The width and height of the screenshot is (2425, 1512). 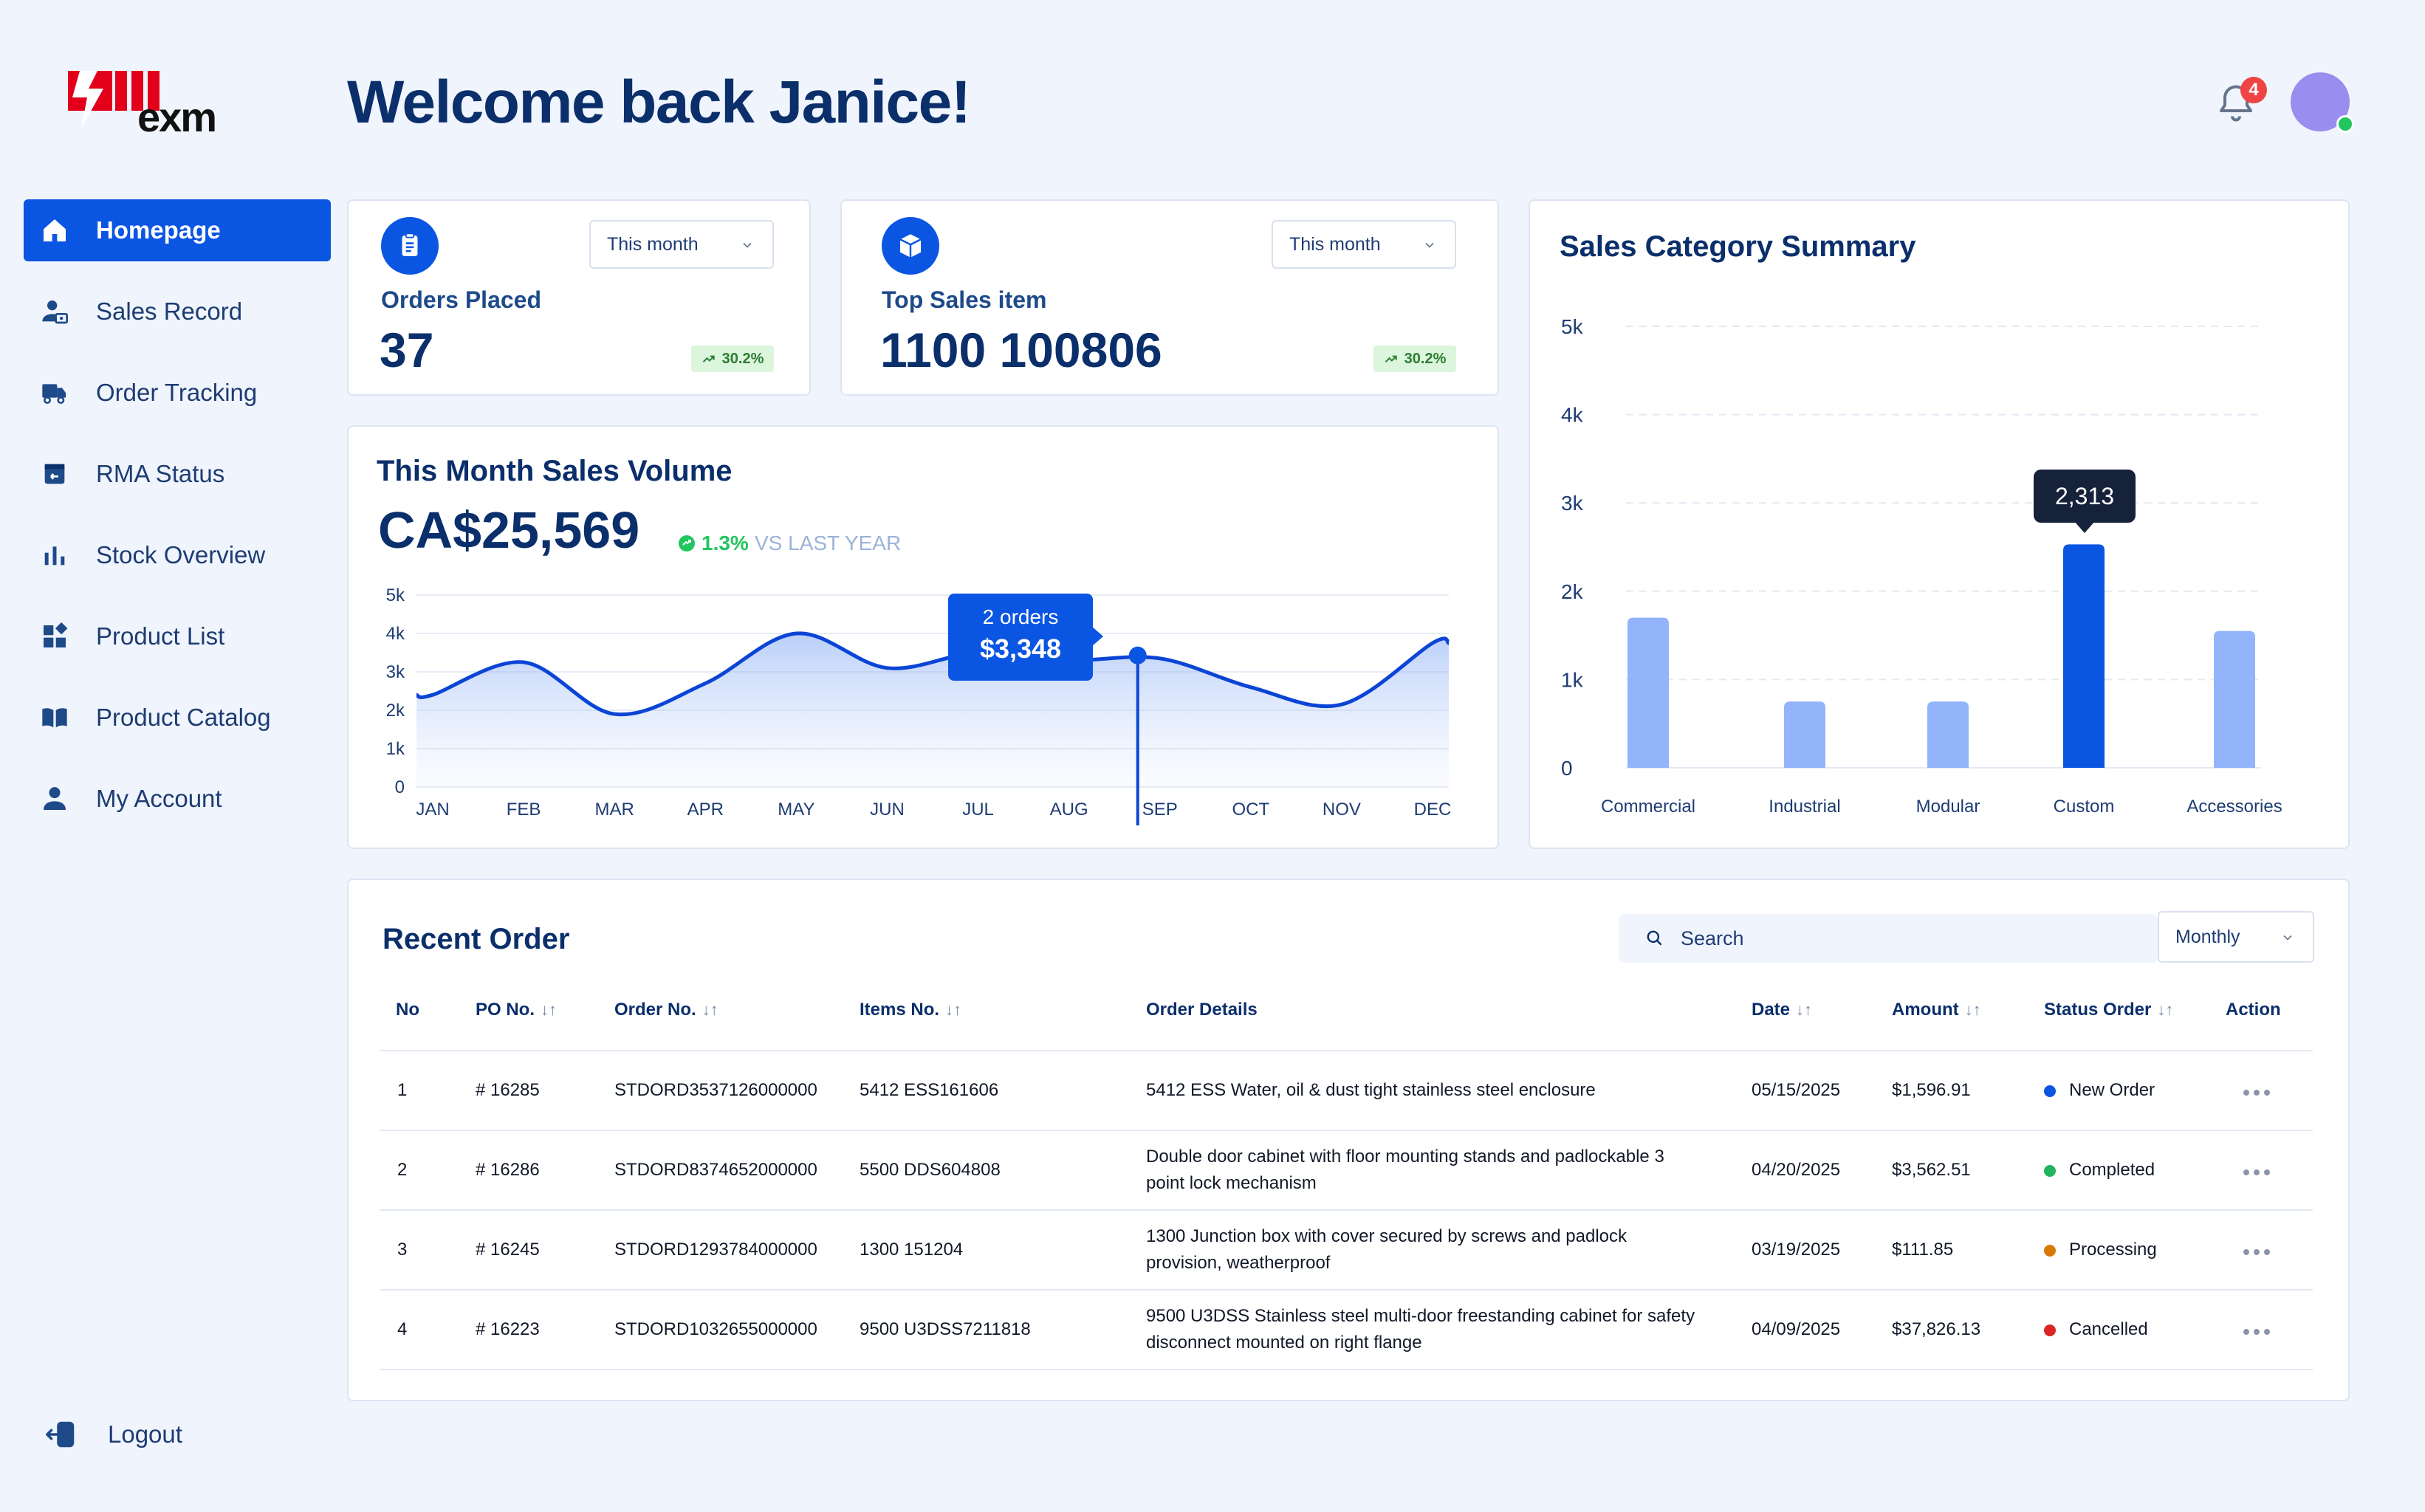 What do you see at coordinates (396, 634) in the screenshot?
I see `y-tick-label: 4k` at bounding box center [396, 634].